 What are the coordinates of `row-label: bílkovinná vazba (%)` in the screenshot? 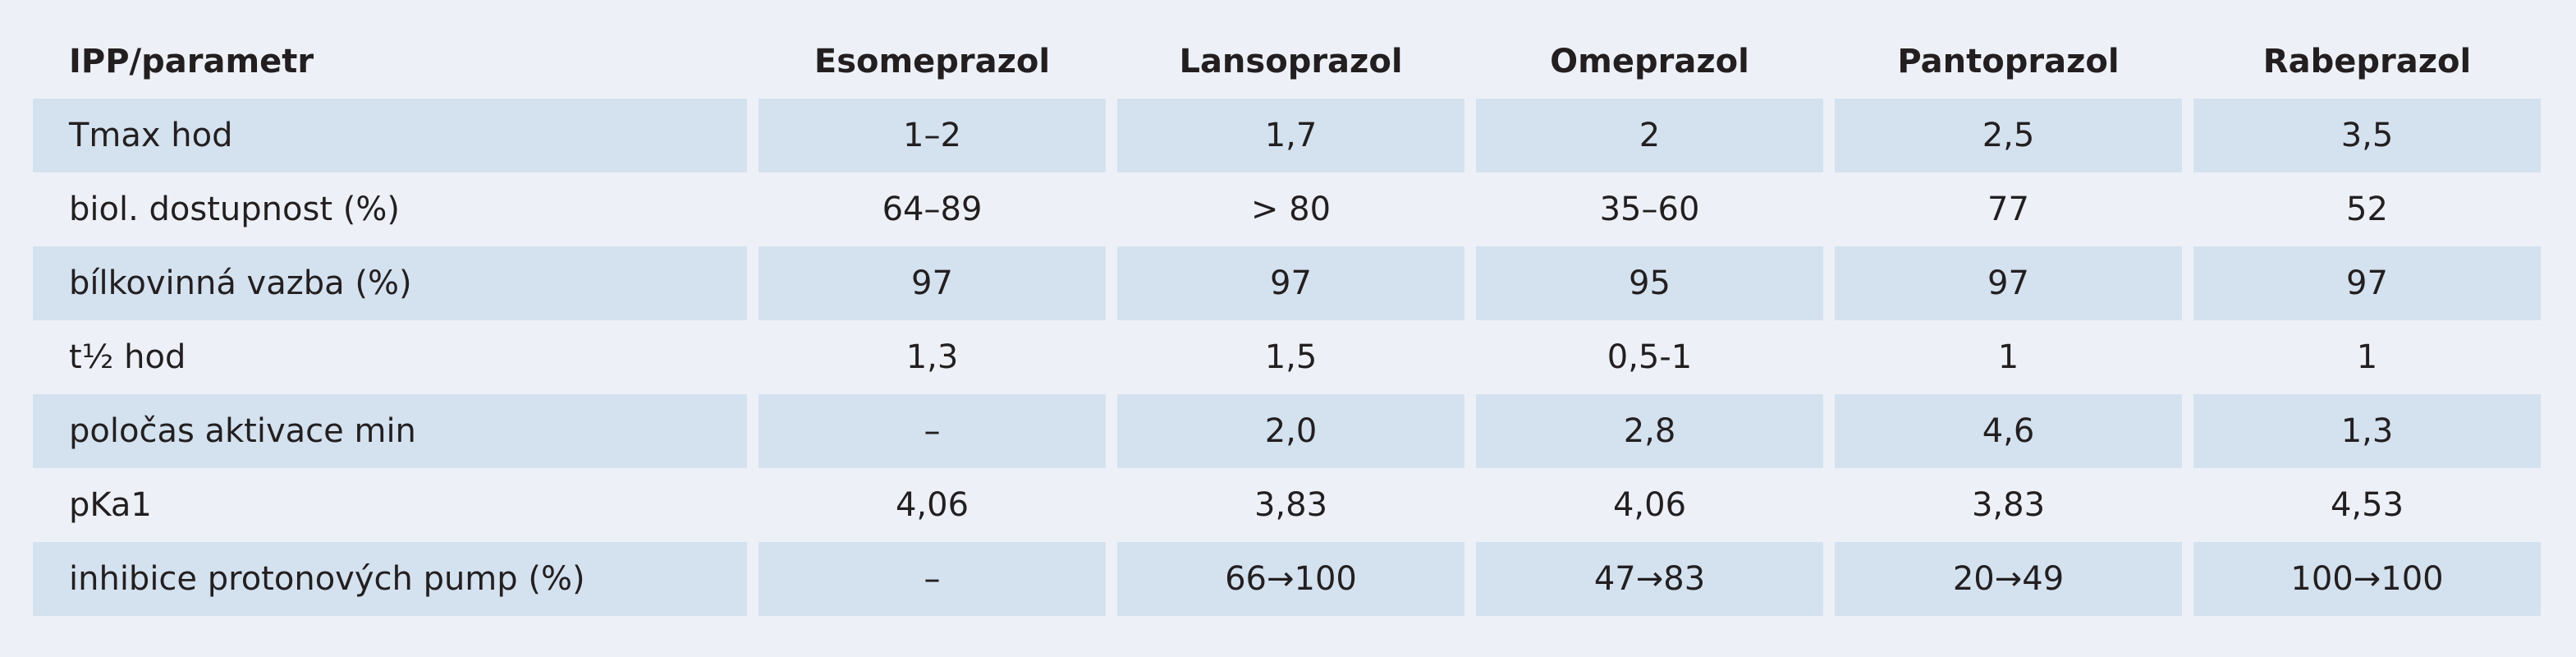 It's located at (390, 283).